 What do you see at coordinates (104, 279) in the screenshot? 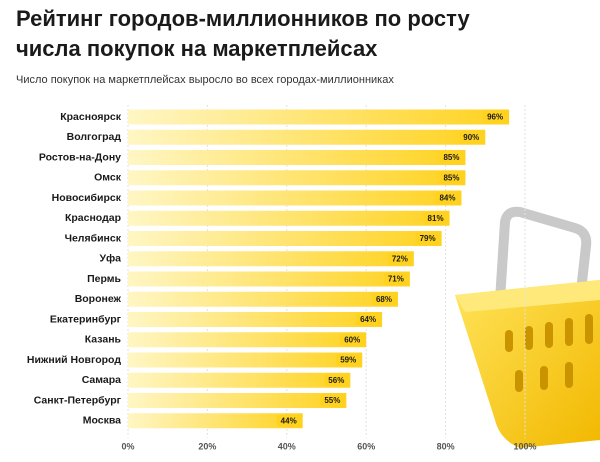
I see `category-label: Пермь` at bounding box center [104, 279].